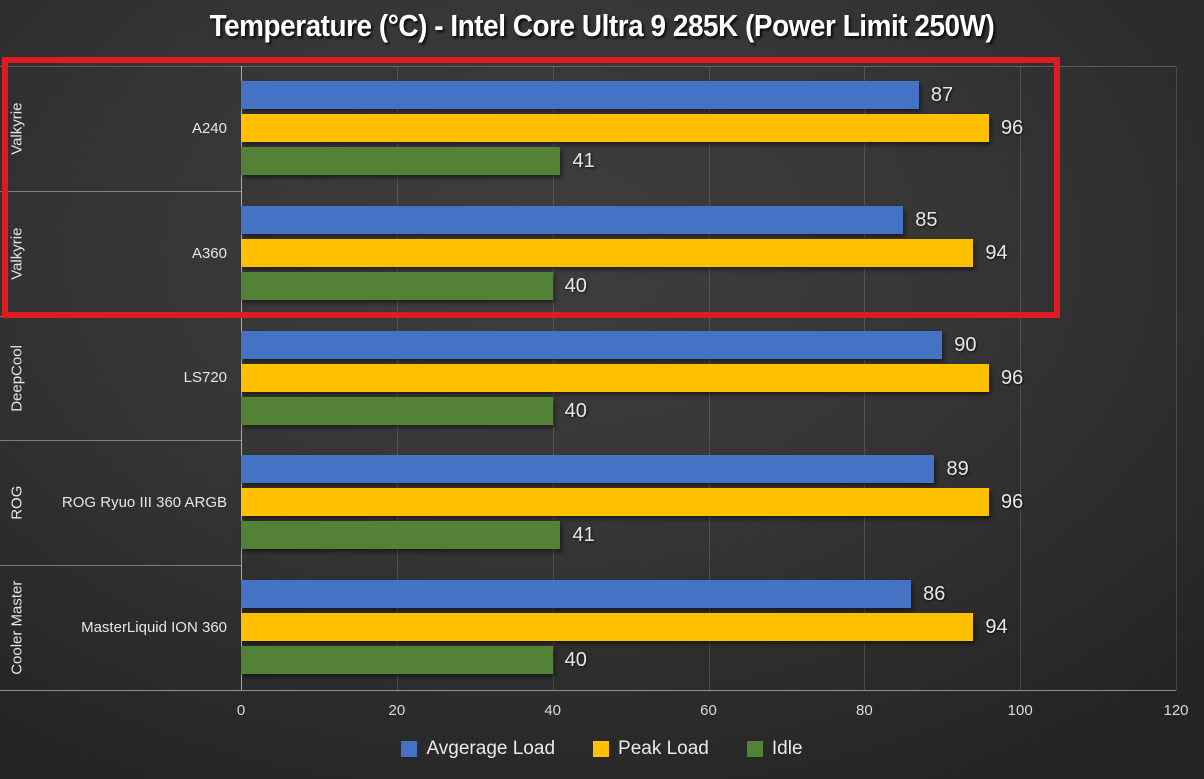 Image resolution: width=1204 pixels, height=779 pixels. What do you see at coordinates (209, 128) in the screenshot?
I see `model-label: A240` at bounding box center [209, 128].